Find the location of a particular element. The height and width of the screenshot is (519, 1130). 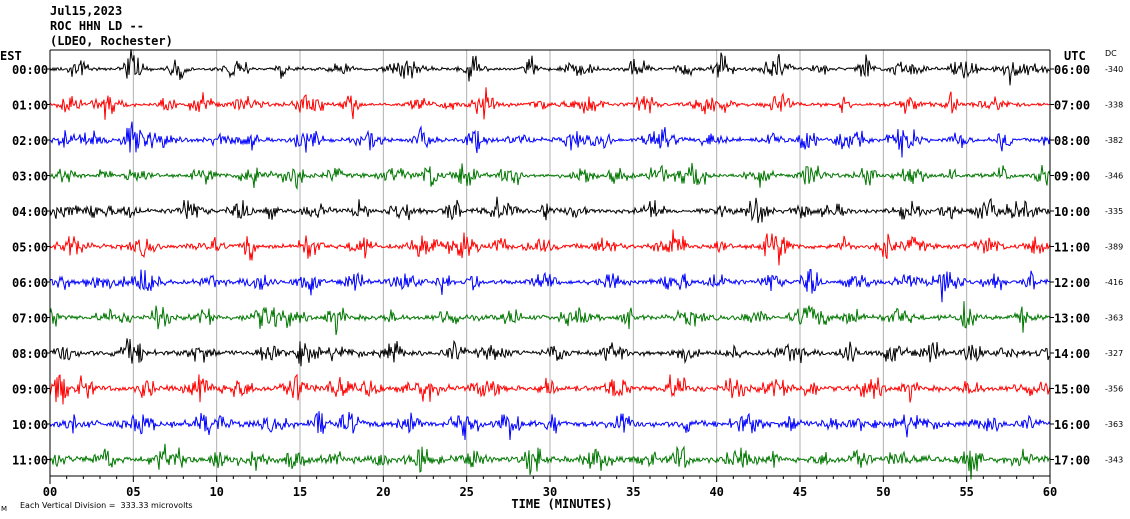

est-axis-label: EST is located at coordinates (11, 56).